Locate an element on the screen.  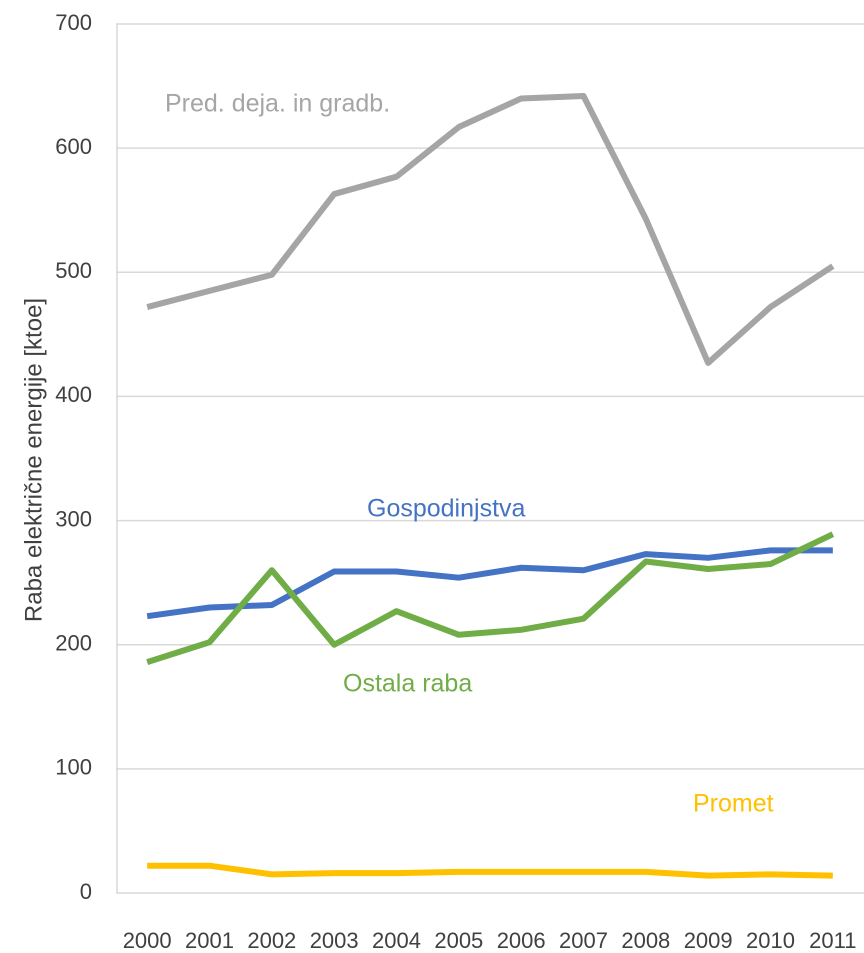
x-tick-label: 2003 is located at coordinates (334, 940).